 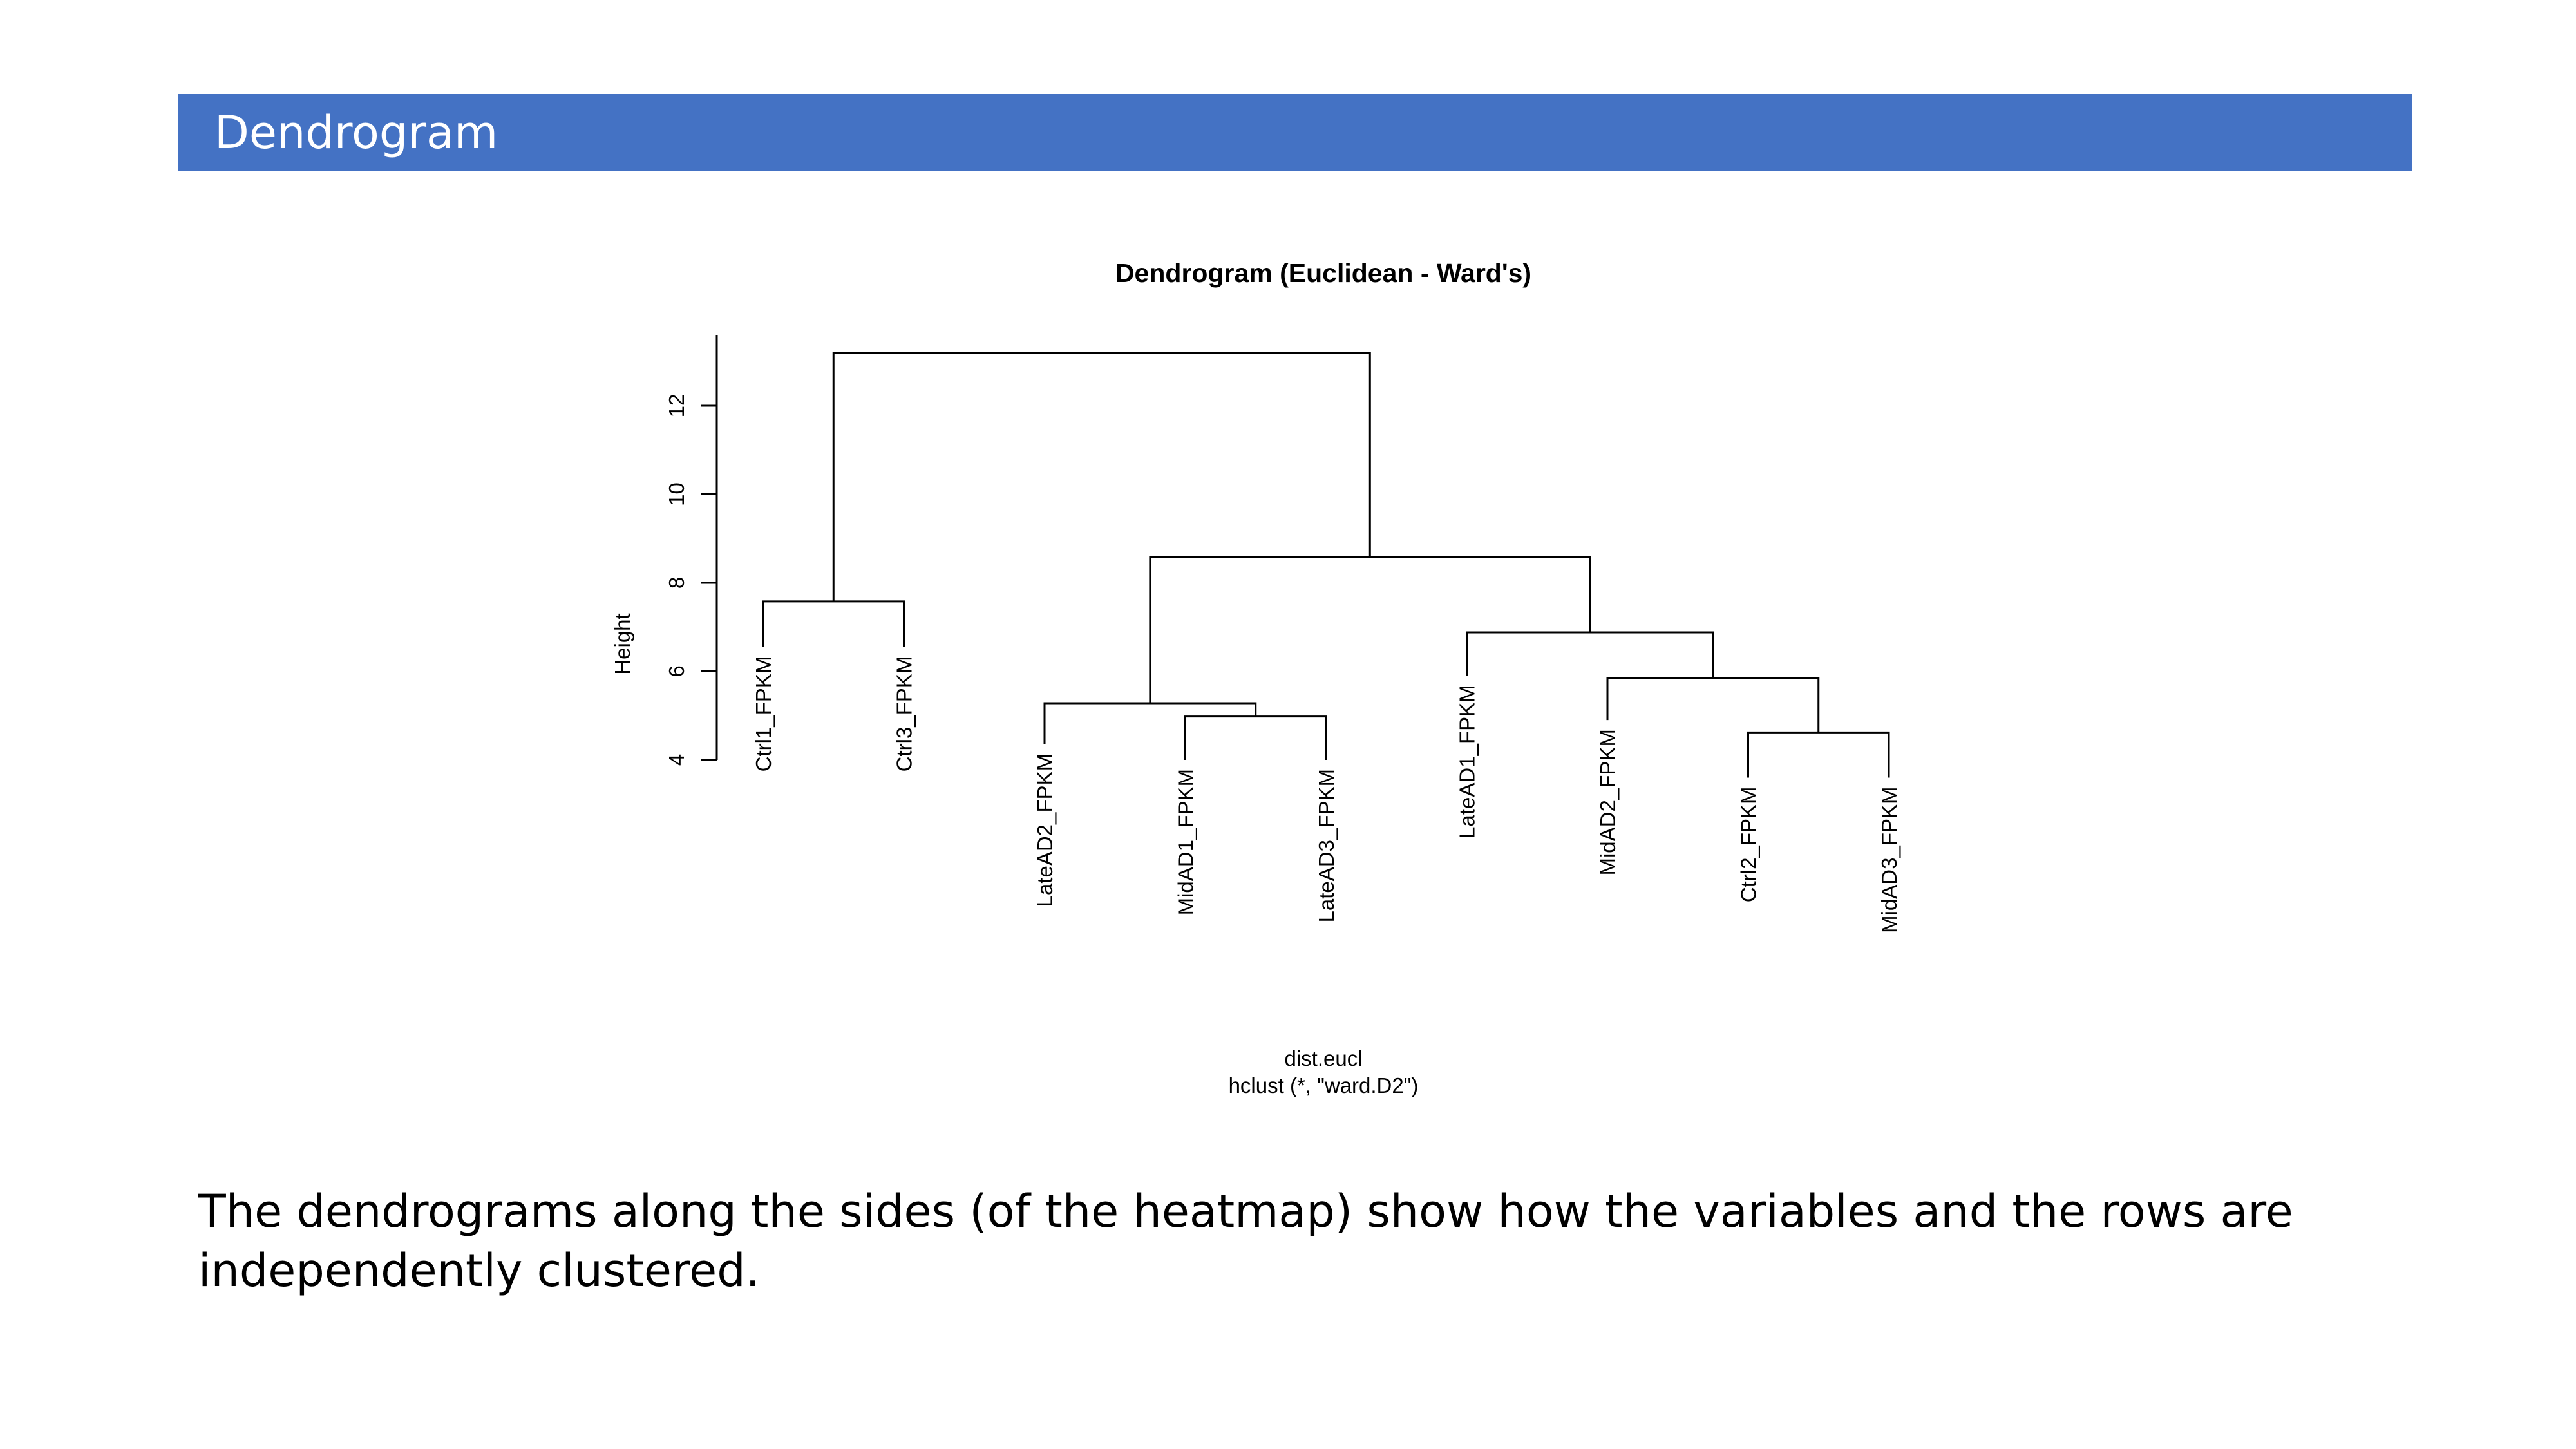 I want to click on y-tick-label: 10, so click(x=677, y=494).